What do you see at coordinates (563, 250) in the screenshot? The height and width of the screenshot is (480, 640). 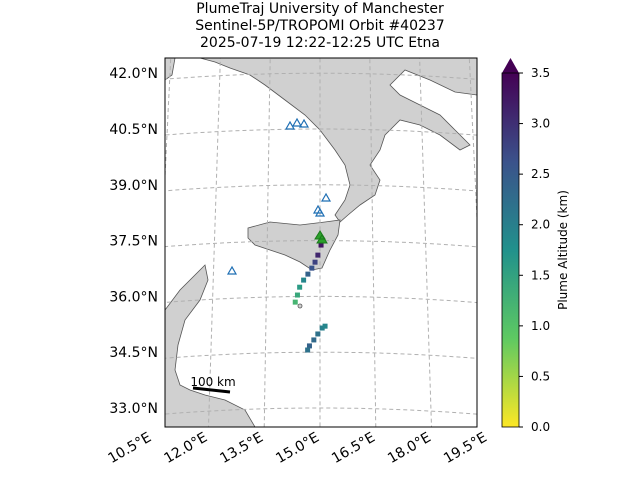 I see `colorbar-label: Plume Altitude (km)` at bounding box center [563, 250].